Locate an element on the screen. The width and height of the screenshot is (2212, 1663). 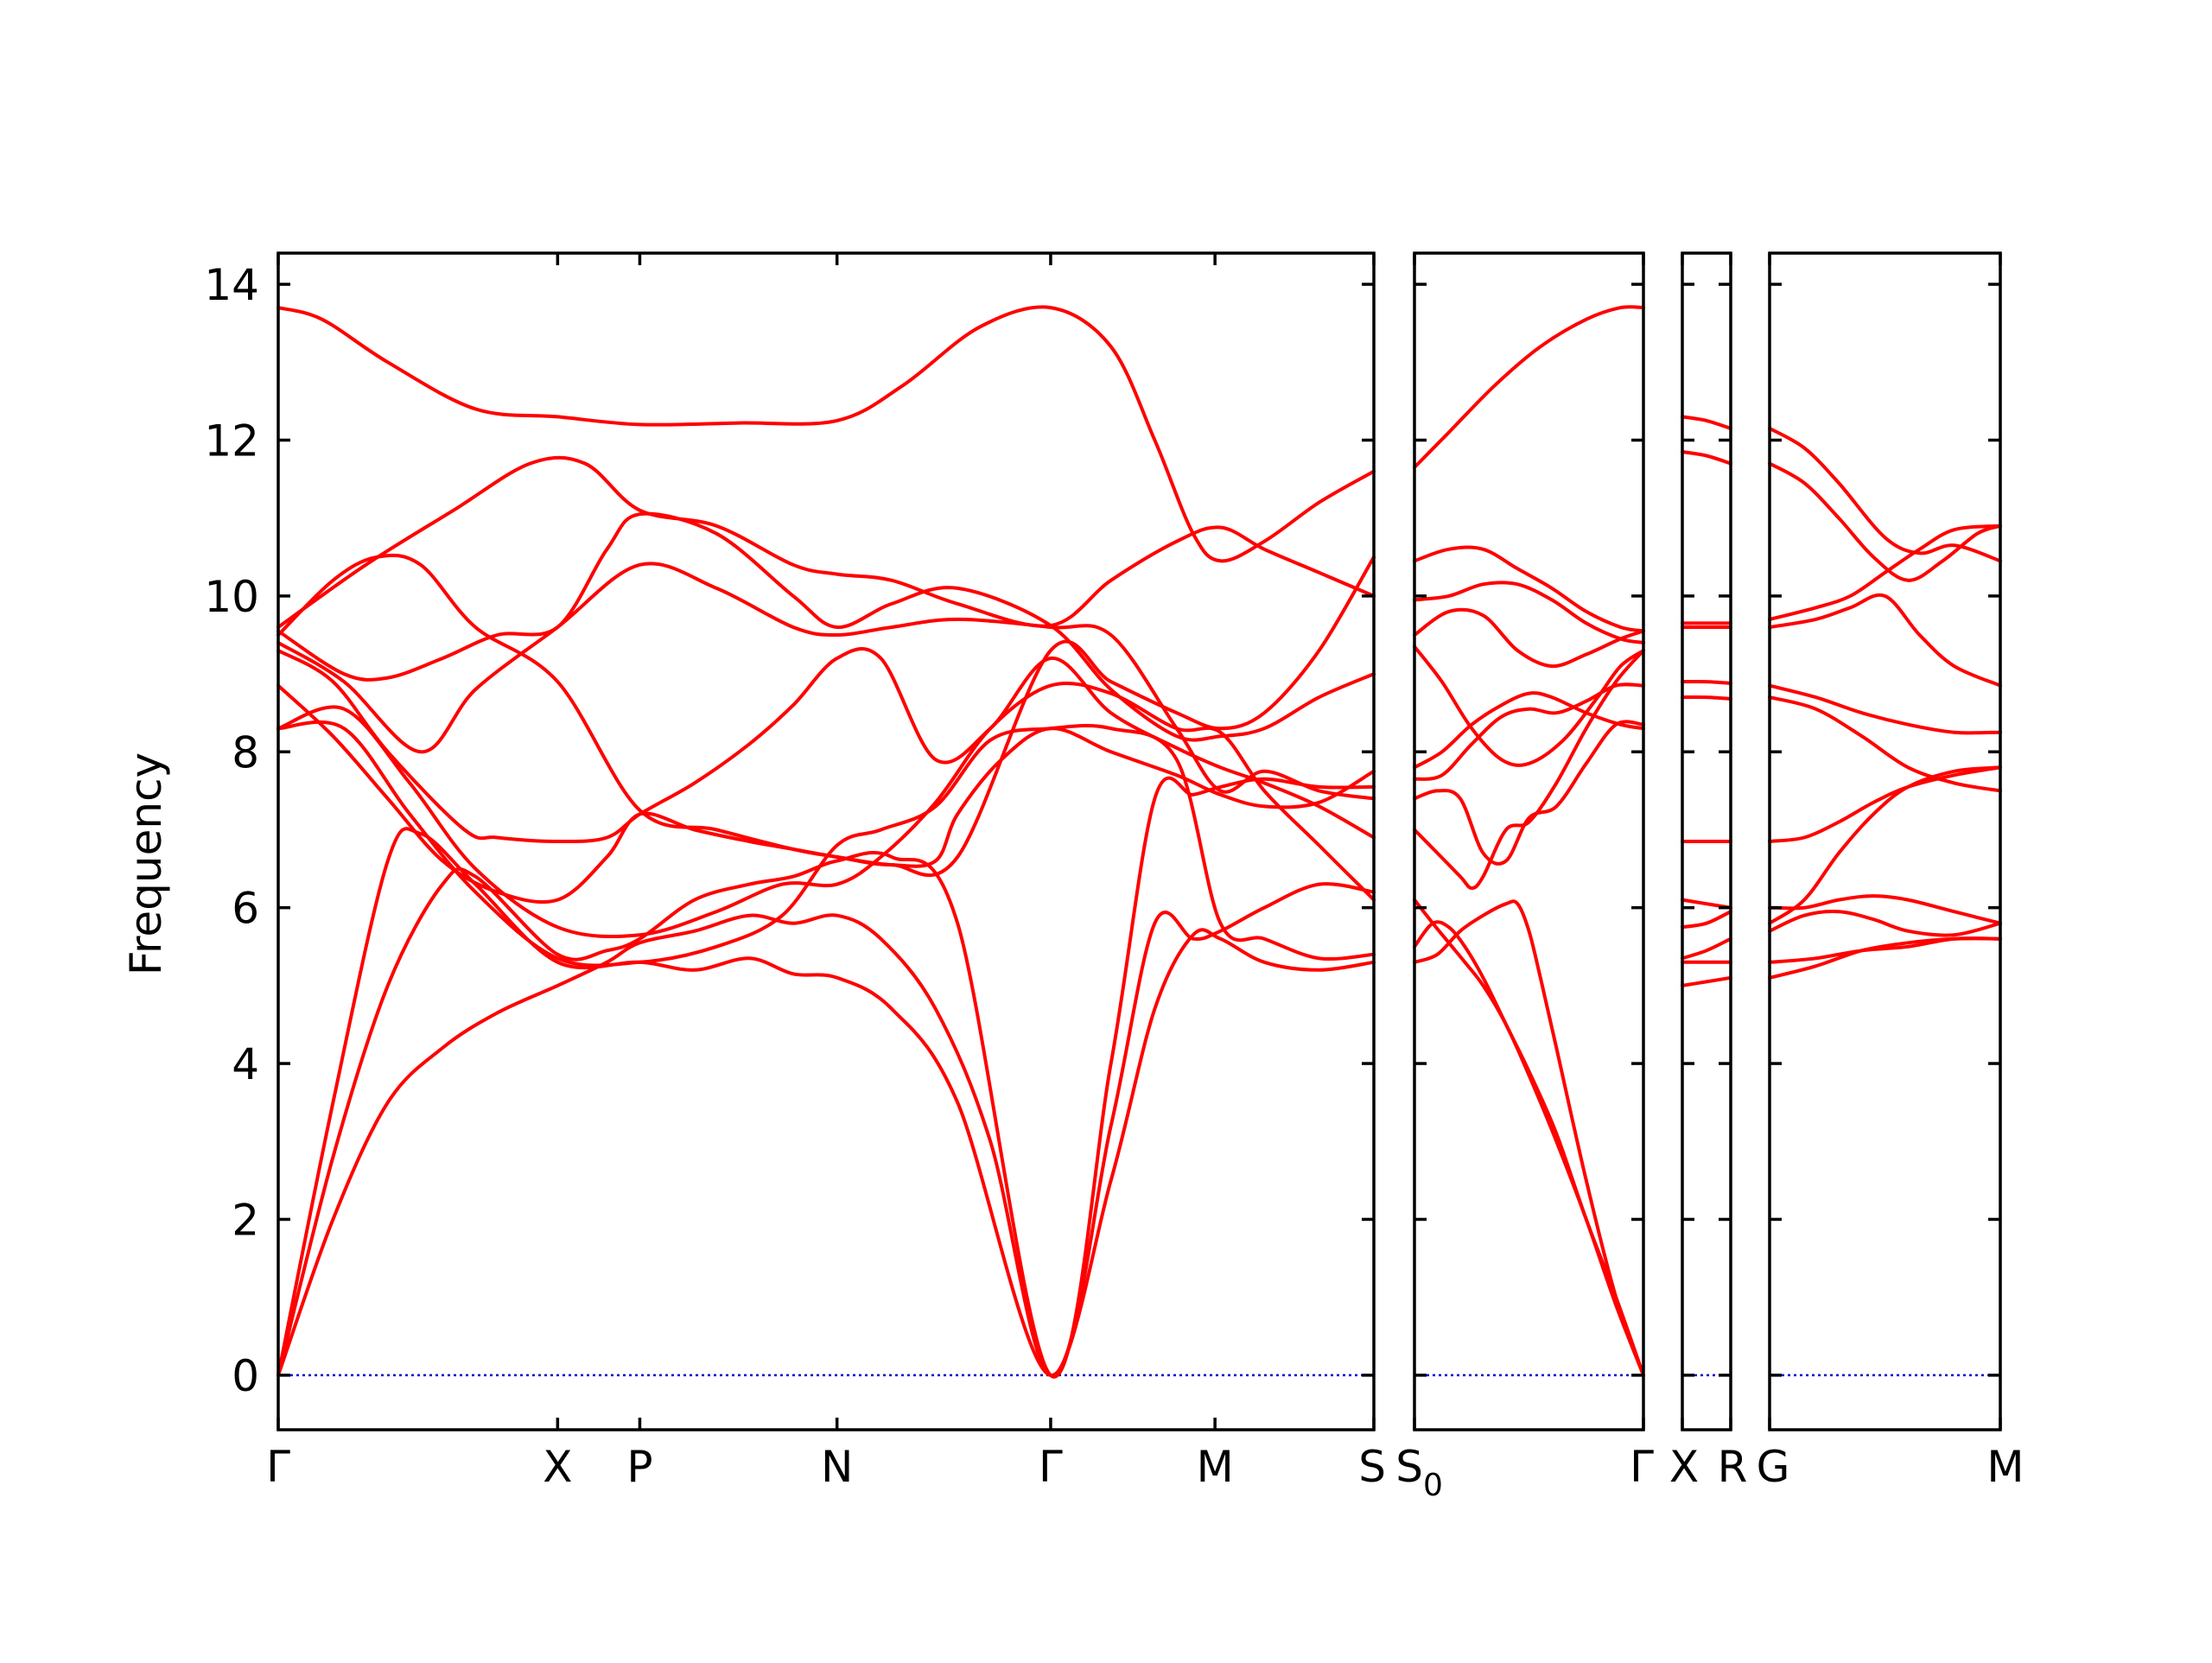
y-tick-label: 12 is located at coordinates (232, 441).